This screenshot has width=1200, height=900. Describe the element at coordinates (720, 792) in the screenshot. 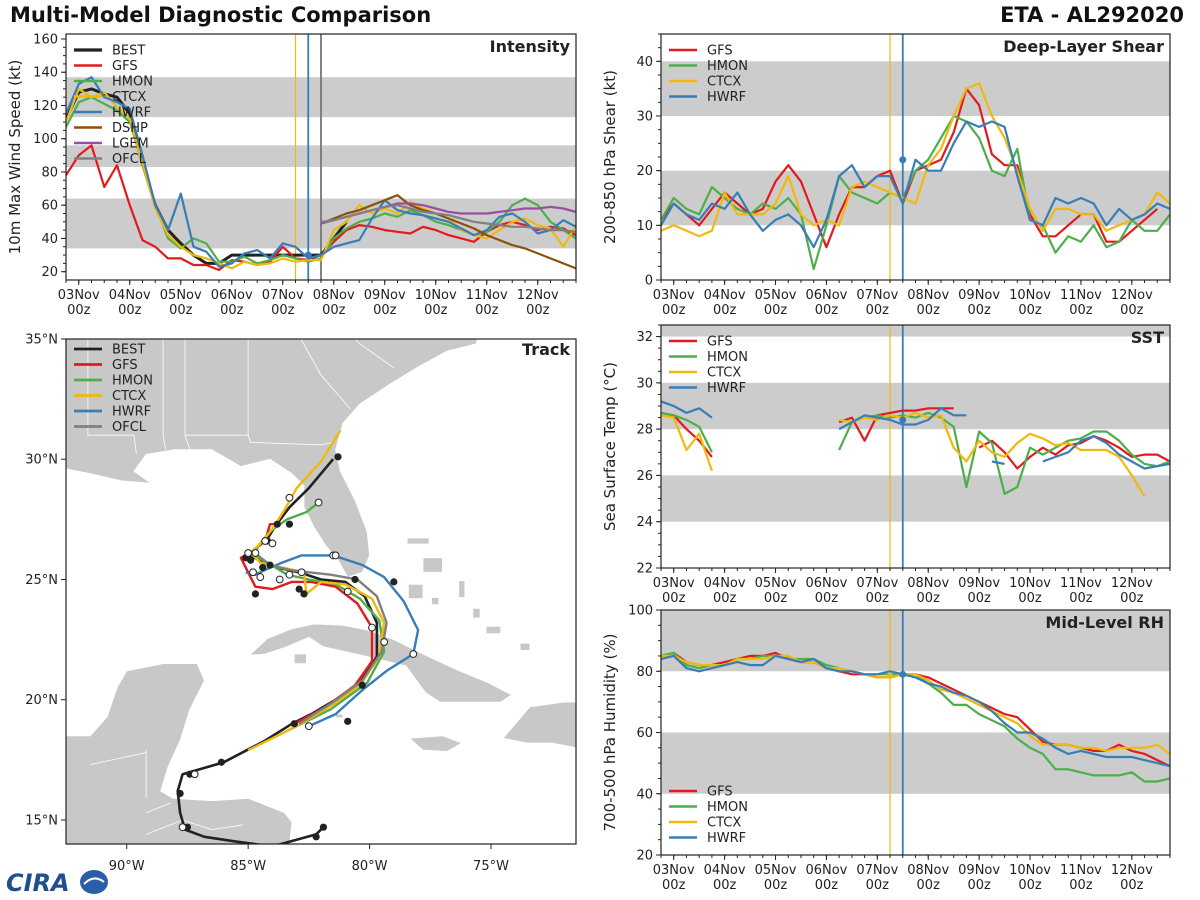

I see `legend-label-gfs: GFS` at that location.